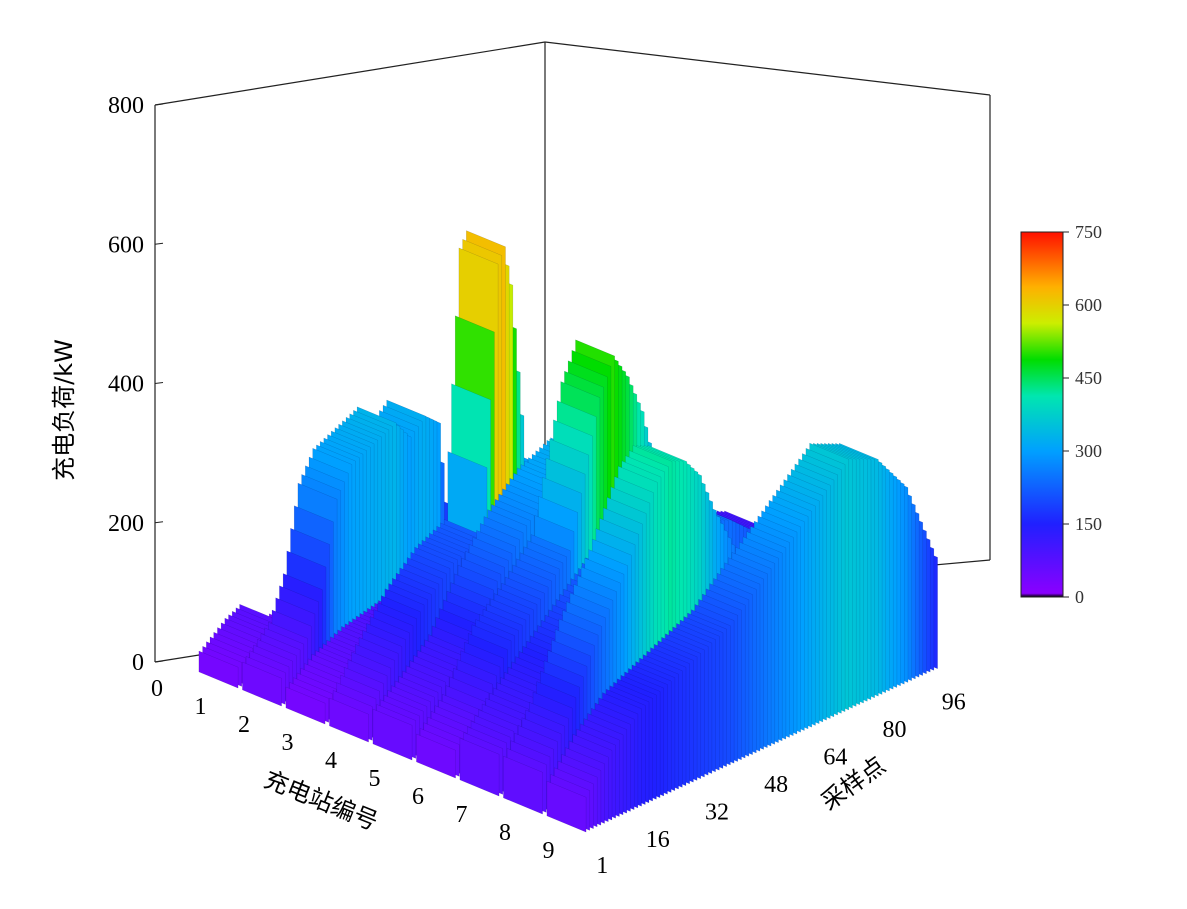 The width and height of the screenshot is (1187, 909). What do you see at coordinates (549, 851) in the screenshot?
I see `x-tick-label-9: 9` at bounding box center [549, 851].